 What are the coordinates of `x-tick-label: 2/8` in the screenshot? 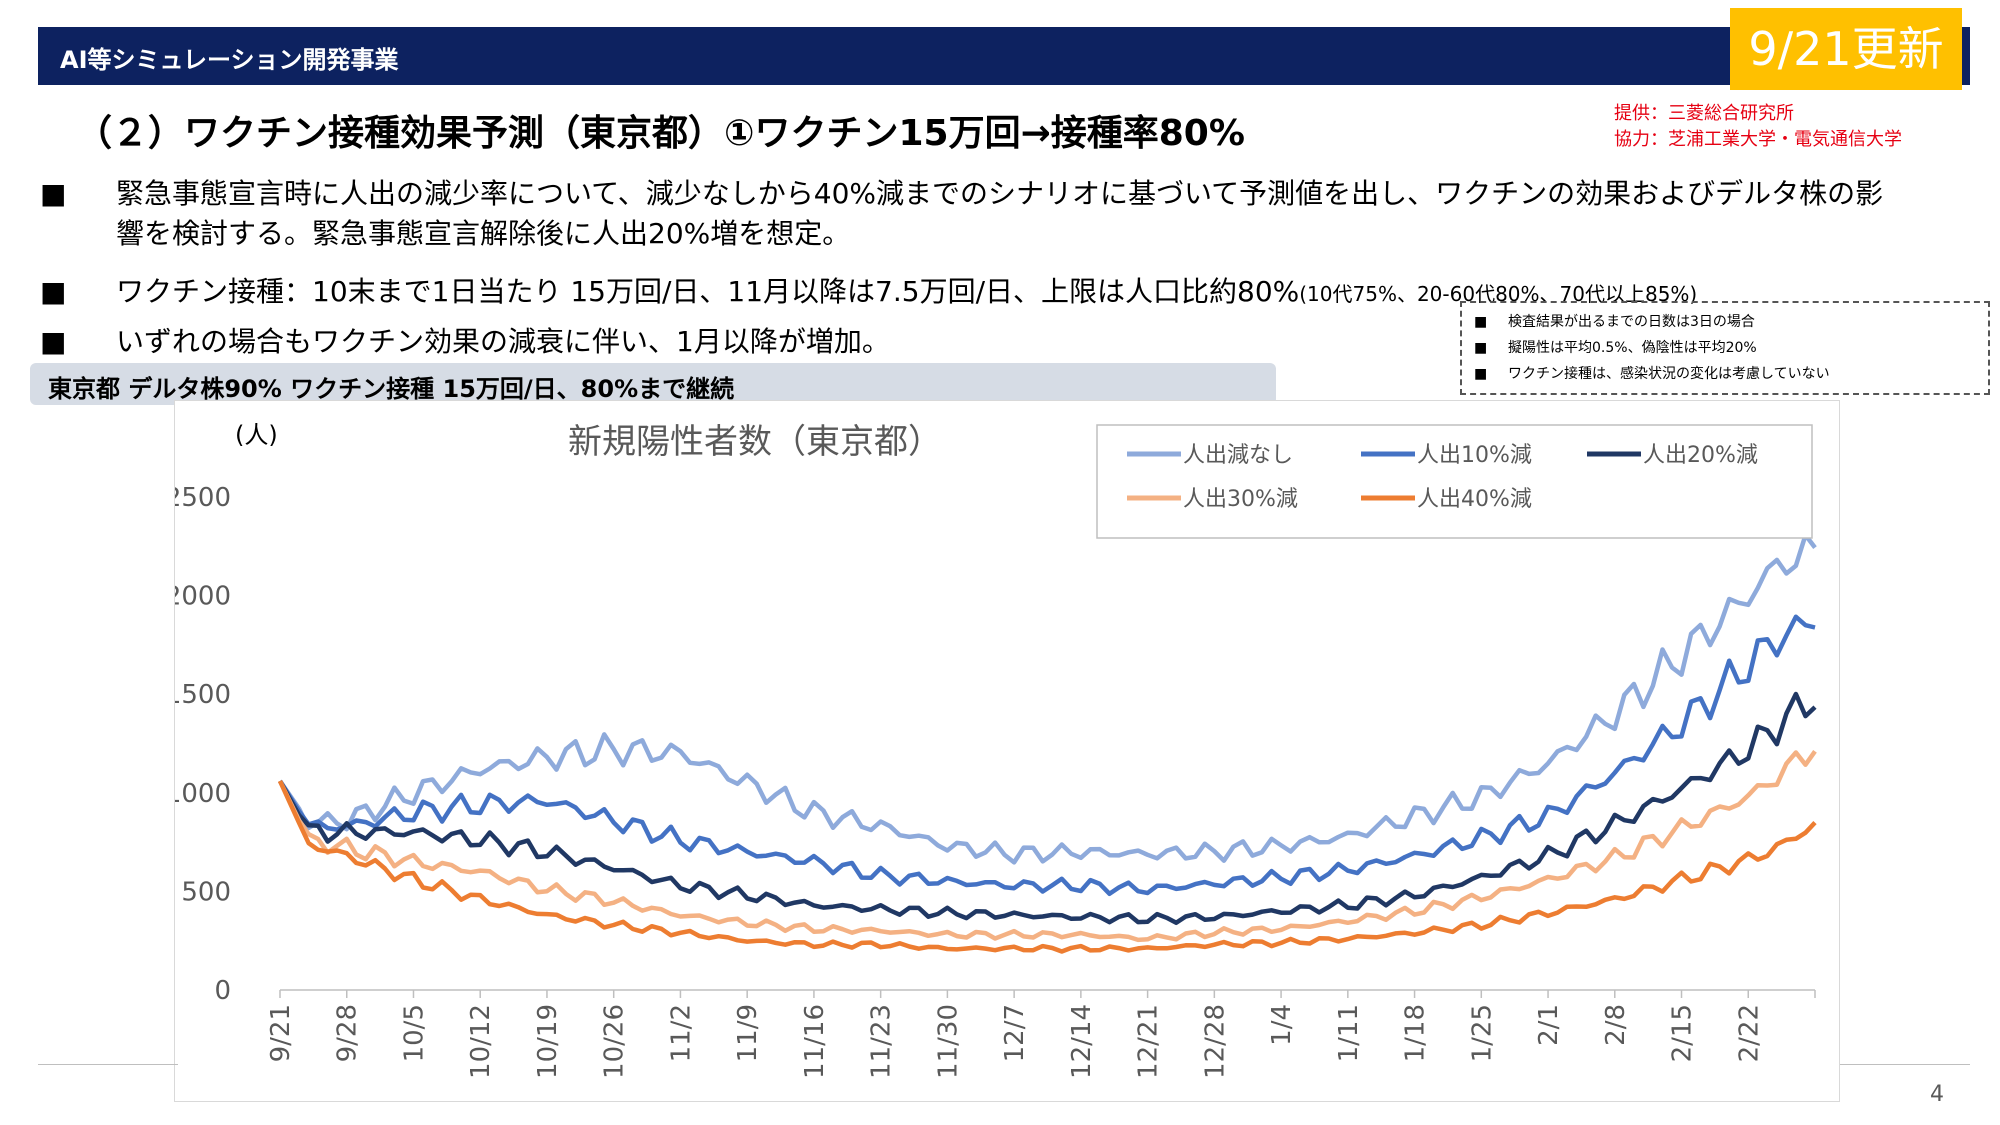 It's located at (1616, 1025).